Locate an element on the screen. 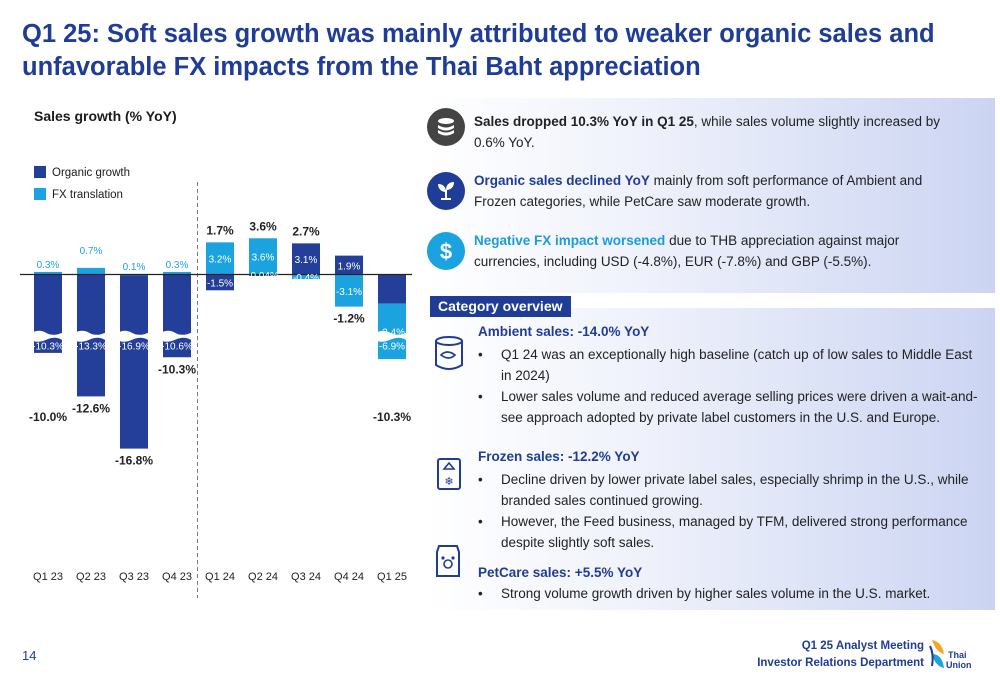 This screenshot has height=685, width=1000. x-tick-label-3: Q4 23 is located at coordinates (177, 577).